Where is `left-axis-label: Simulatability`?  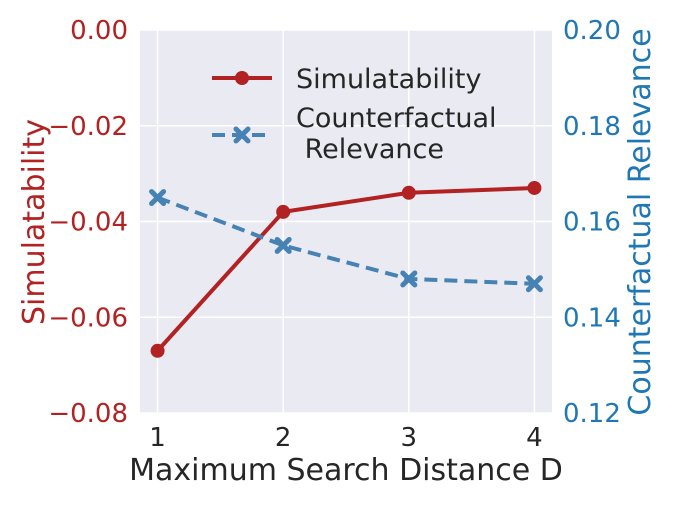
left-axis-label: Simulatability is located at coordinates (34, 222).